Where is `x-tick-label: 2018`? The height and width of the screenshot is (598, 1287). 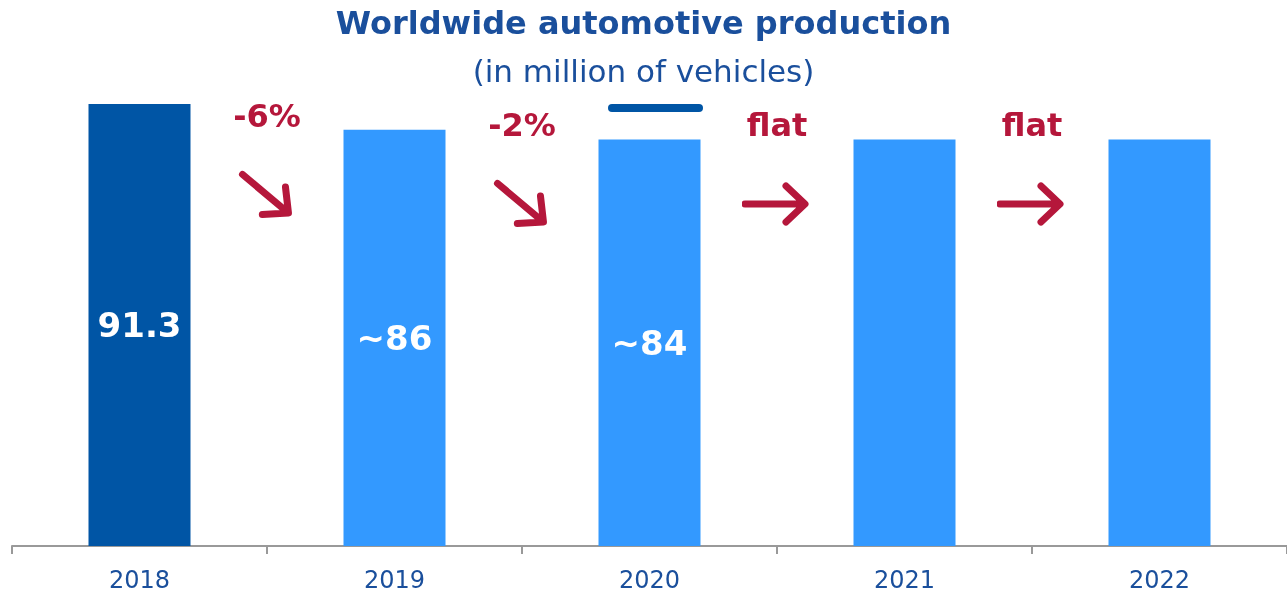
x-tick-label: 2018 is located at coordinates (139, 580).